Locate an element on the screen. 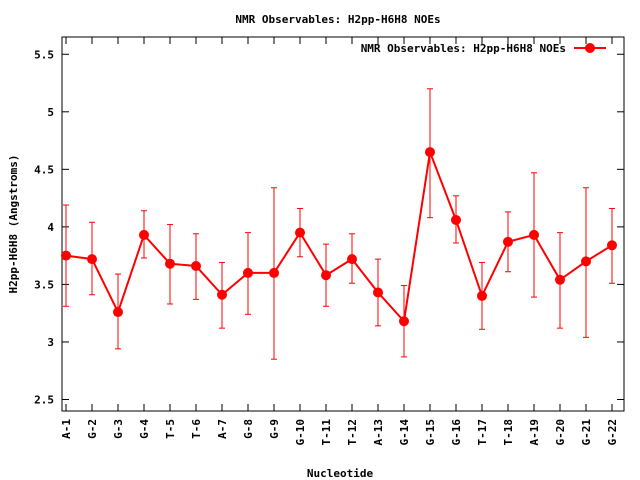  x-tick-label: G-14 is located at coordinates (404, 432).